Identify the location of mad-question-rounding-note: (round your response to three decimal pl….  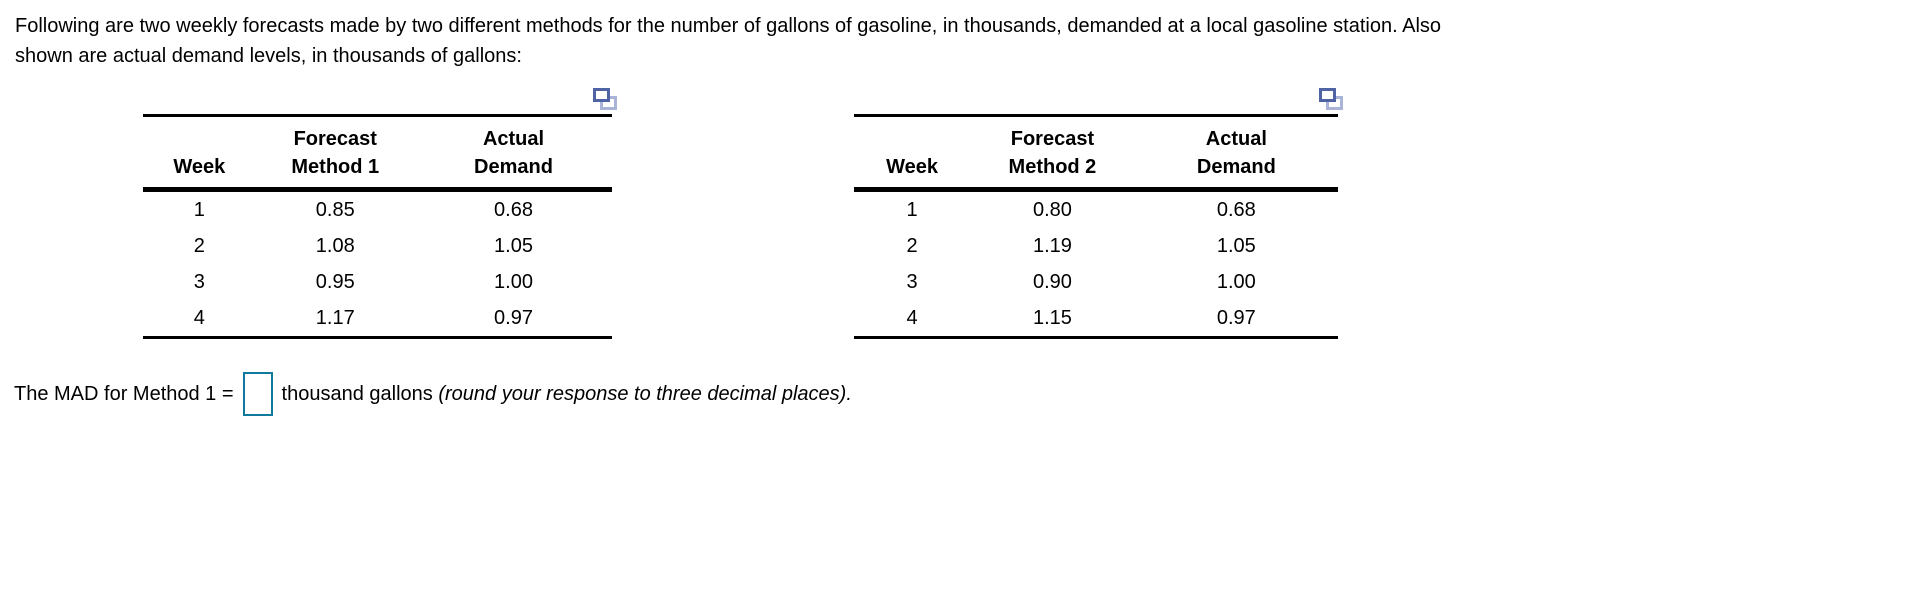
(645, 393).